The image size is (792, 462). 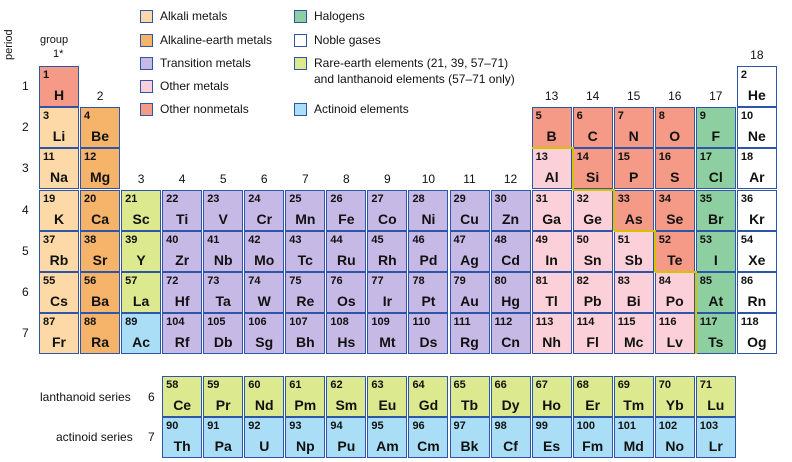 What do you see at coordinates (59, 342) in the screenshot?
I see `element-symbol: Fr` at bounding box center [59, 342].